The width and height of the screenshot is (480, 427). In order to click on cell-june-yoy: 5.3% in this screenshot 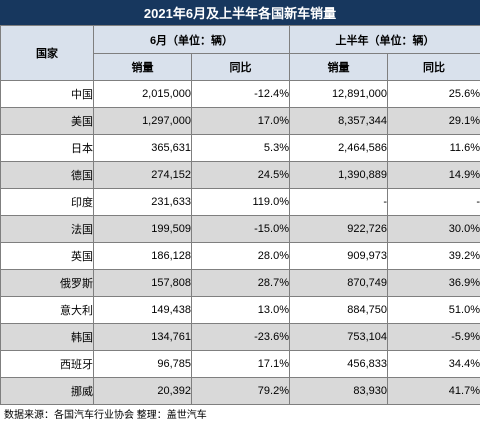, I will do `click(240, 148)`.